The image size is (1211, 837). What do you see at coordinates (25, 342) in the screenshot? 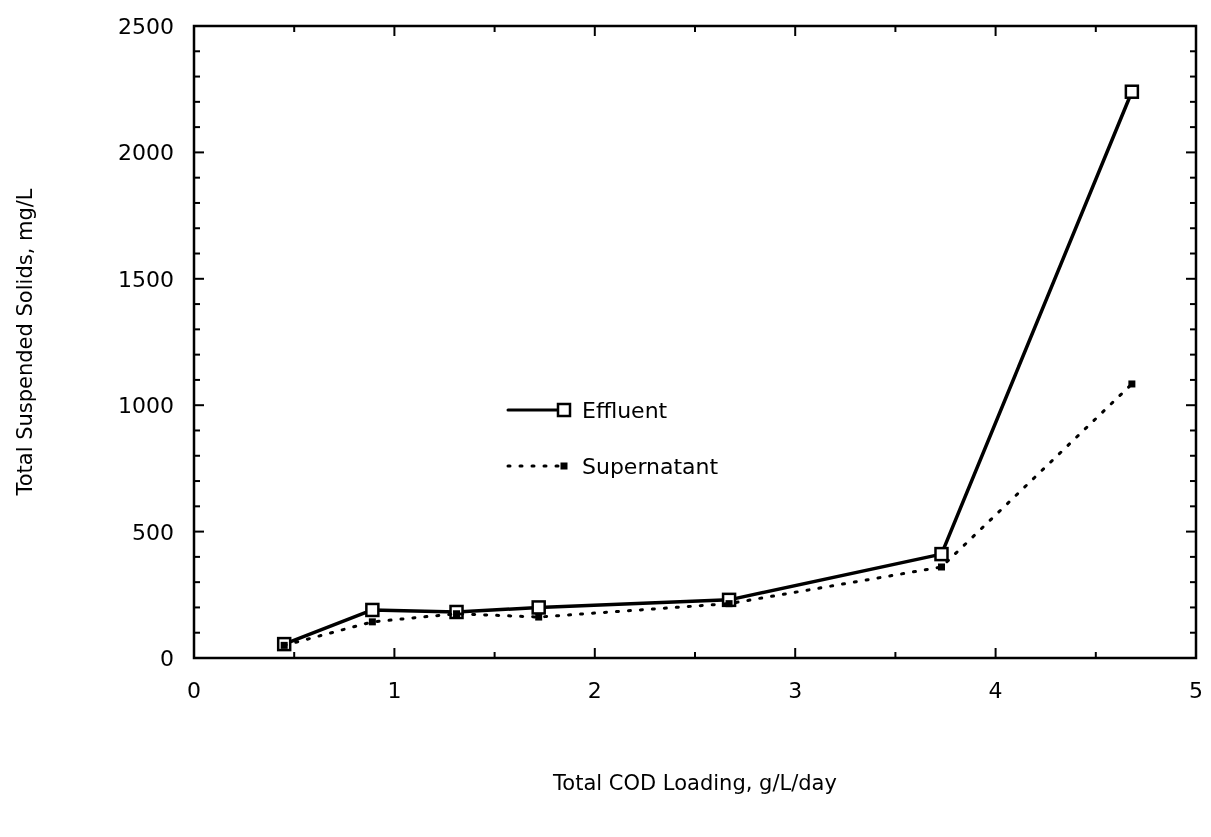
I see `y-axis-title: Total Suspended Solids, mg/L` at bounding box center [25, 342].